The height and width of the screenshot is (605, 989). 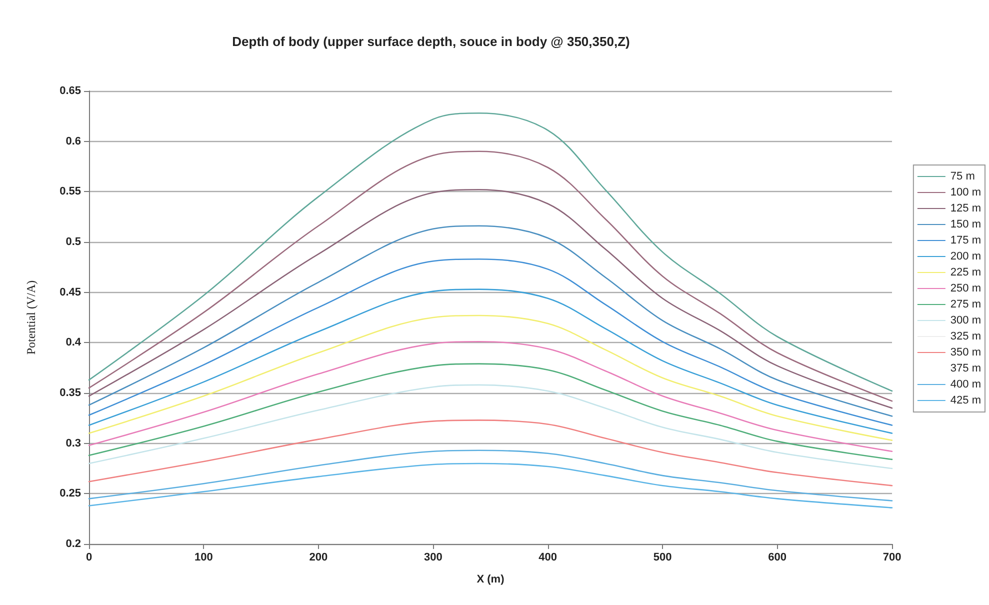 What do you see at coordinates (966, 288) in the screenshot?
I see `legend-label: 250 m` at bounding box center [966, 288].